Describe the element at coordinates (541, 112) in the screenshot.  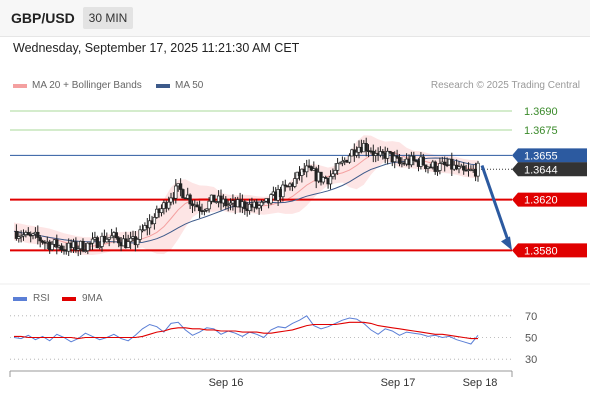
I see `level-label-1.3690: 1.3690` at that location.